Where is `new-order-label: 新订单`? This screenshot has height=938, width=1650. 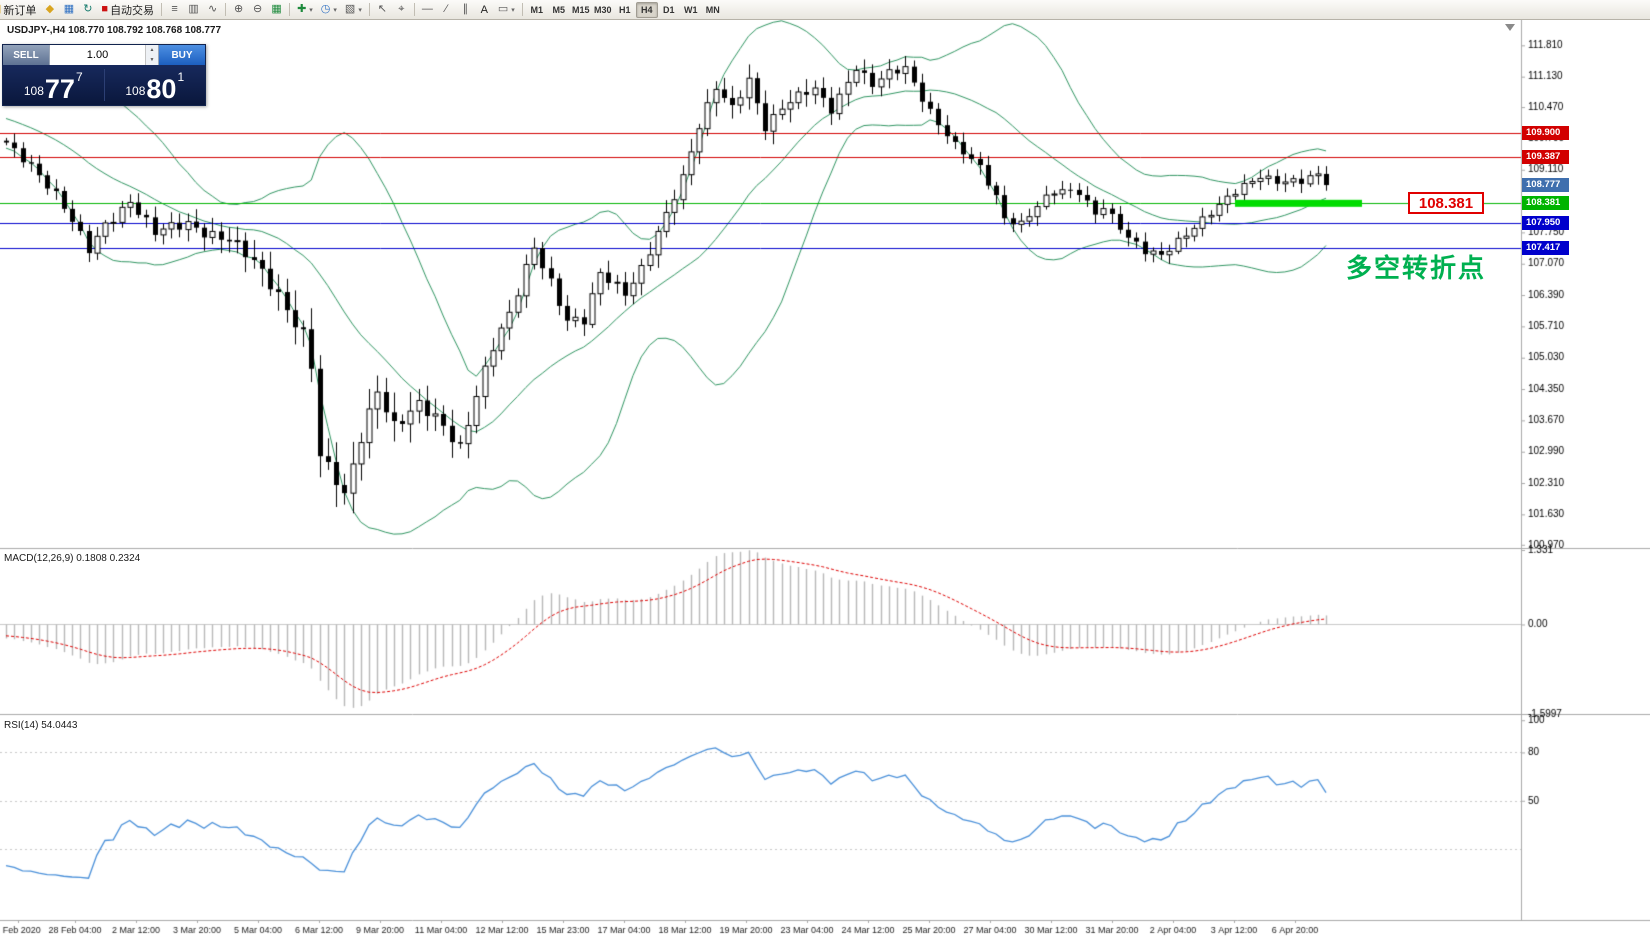 new-order-label: 新订单 is located at coordinates (20, 10).